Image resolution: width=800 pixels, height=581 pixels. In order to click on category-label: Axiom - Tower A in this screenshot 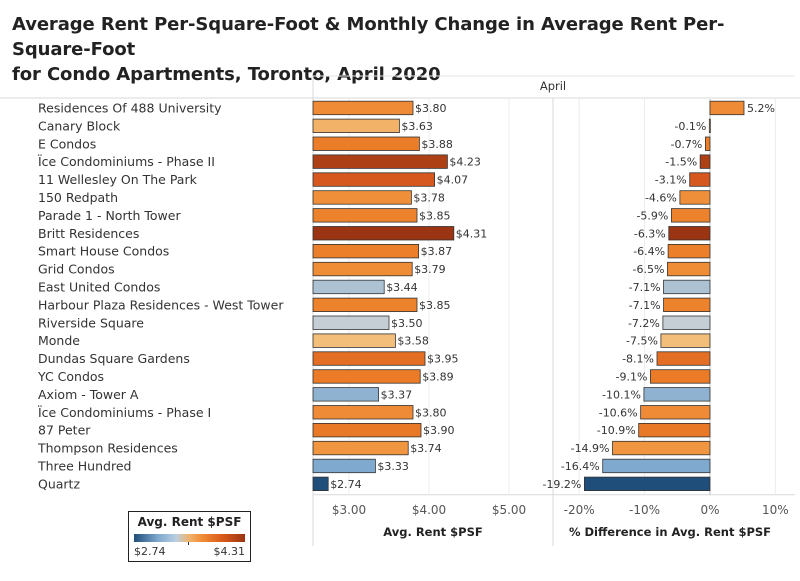, I will do `click(88, 394)`.